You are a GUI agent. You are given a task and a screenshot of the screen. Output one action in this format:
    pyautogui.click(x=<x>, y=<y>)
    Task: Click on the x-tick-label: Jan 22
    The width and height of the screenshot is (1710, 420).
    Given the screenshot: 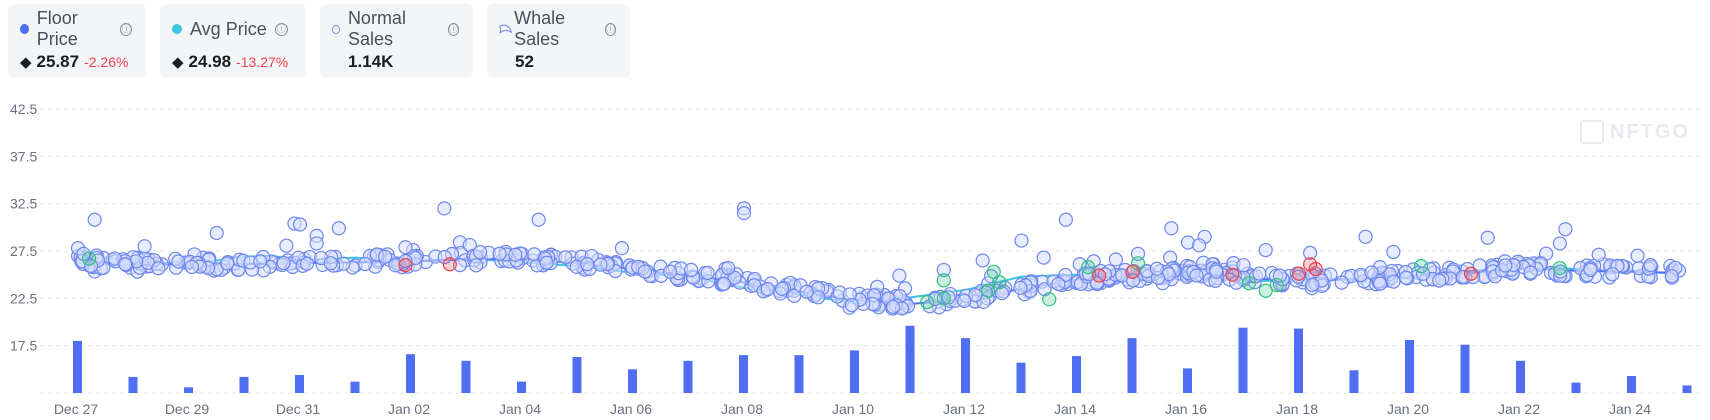 What is the action you would take?
    pyautogui.click(x=1519, y=409)
    